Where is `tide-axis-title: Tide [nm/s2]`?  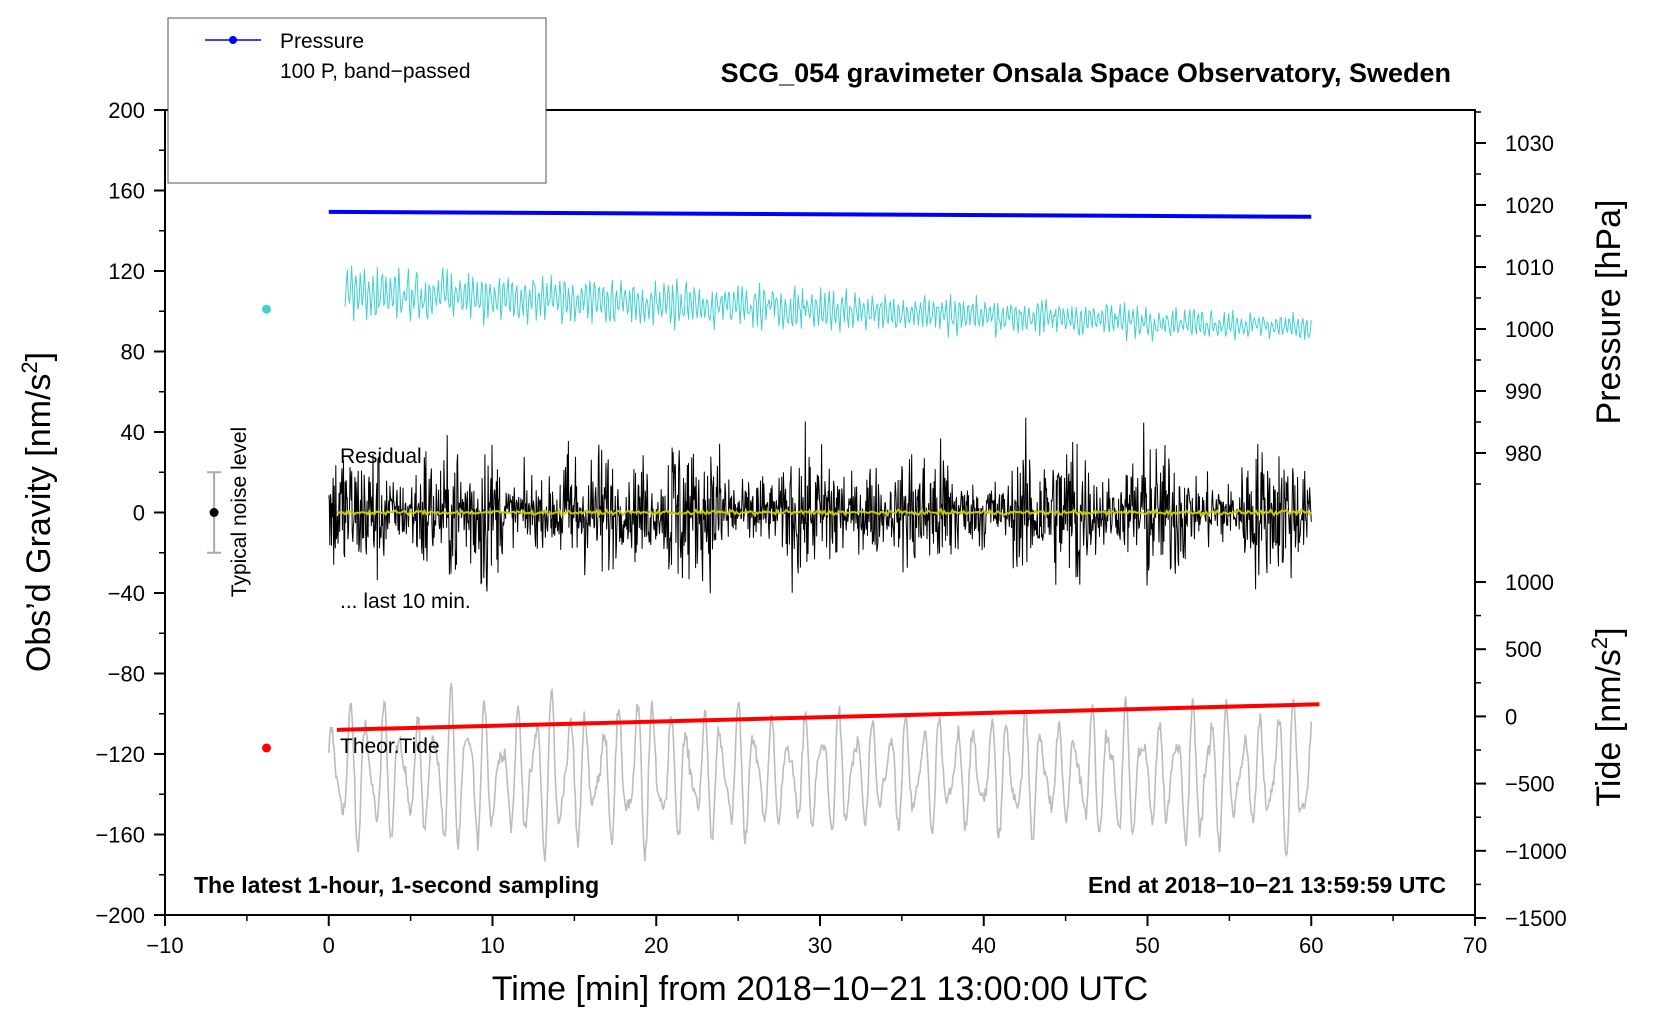 tide-axis-title: Tide [nm/s2] is located at coordinates (1607, 716).